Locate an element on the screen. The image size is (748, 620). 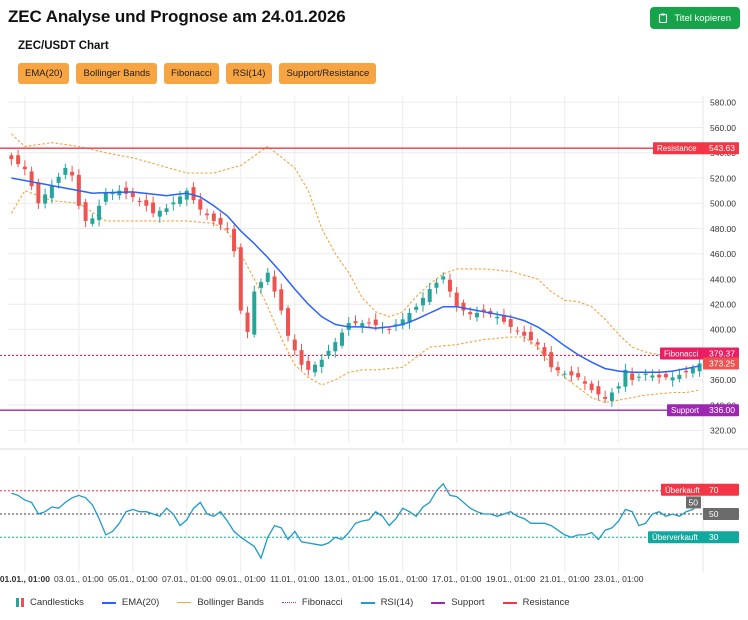
price-tick-label: 520.00 is located at coordinates (723, 178).